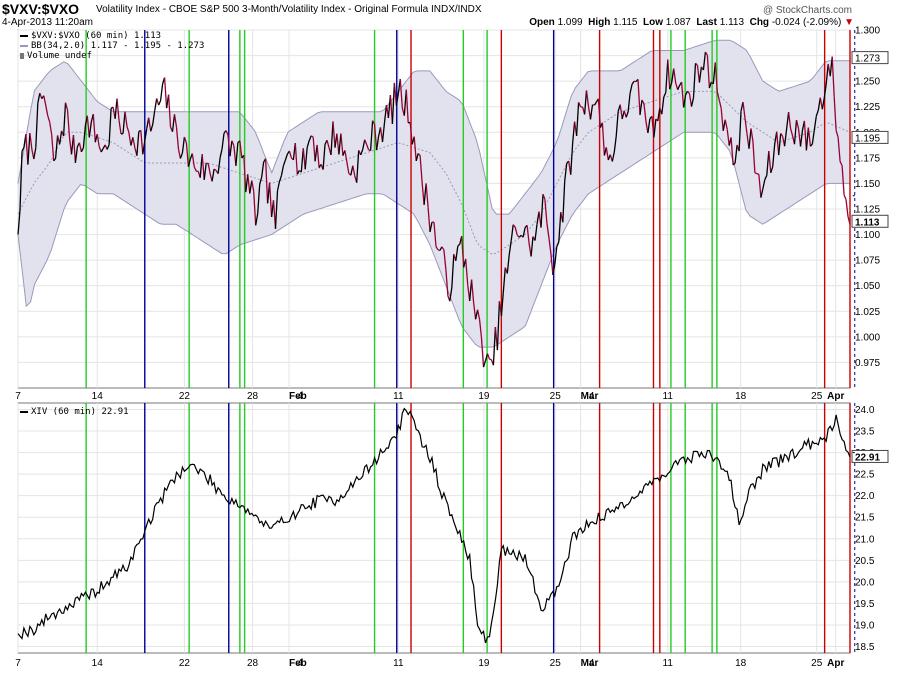 This screenshot has width=900, height=673. Describe the element at coordinates (817, 663) in the screenshot. I see `lower-x-tick-label: 25` at that location.